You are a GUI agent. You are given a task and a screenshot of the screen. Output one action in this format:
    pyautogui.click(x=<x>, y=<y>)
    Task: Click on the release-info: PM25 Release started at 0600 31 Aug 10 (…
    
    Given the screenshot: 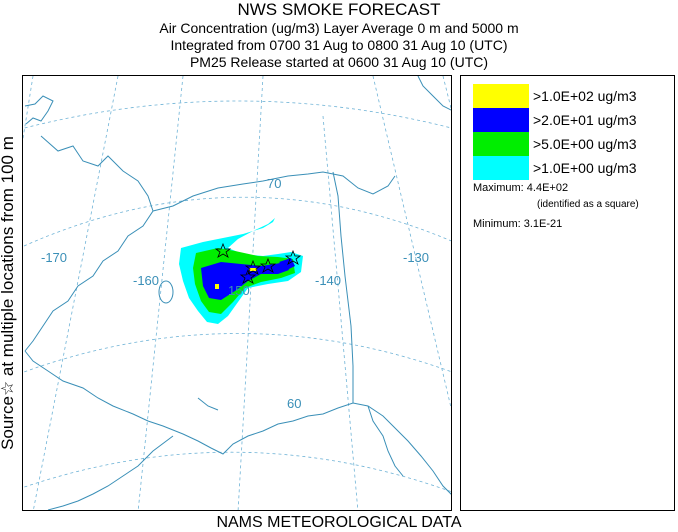 What is the action you would take?
    pyautogui.click(x=339, y=62)
    